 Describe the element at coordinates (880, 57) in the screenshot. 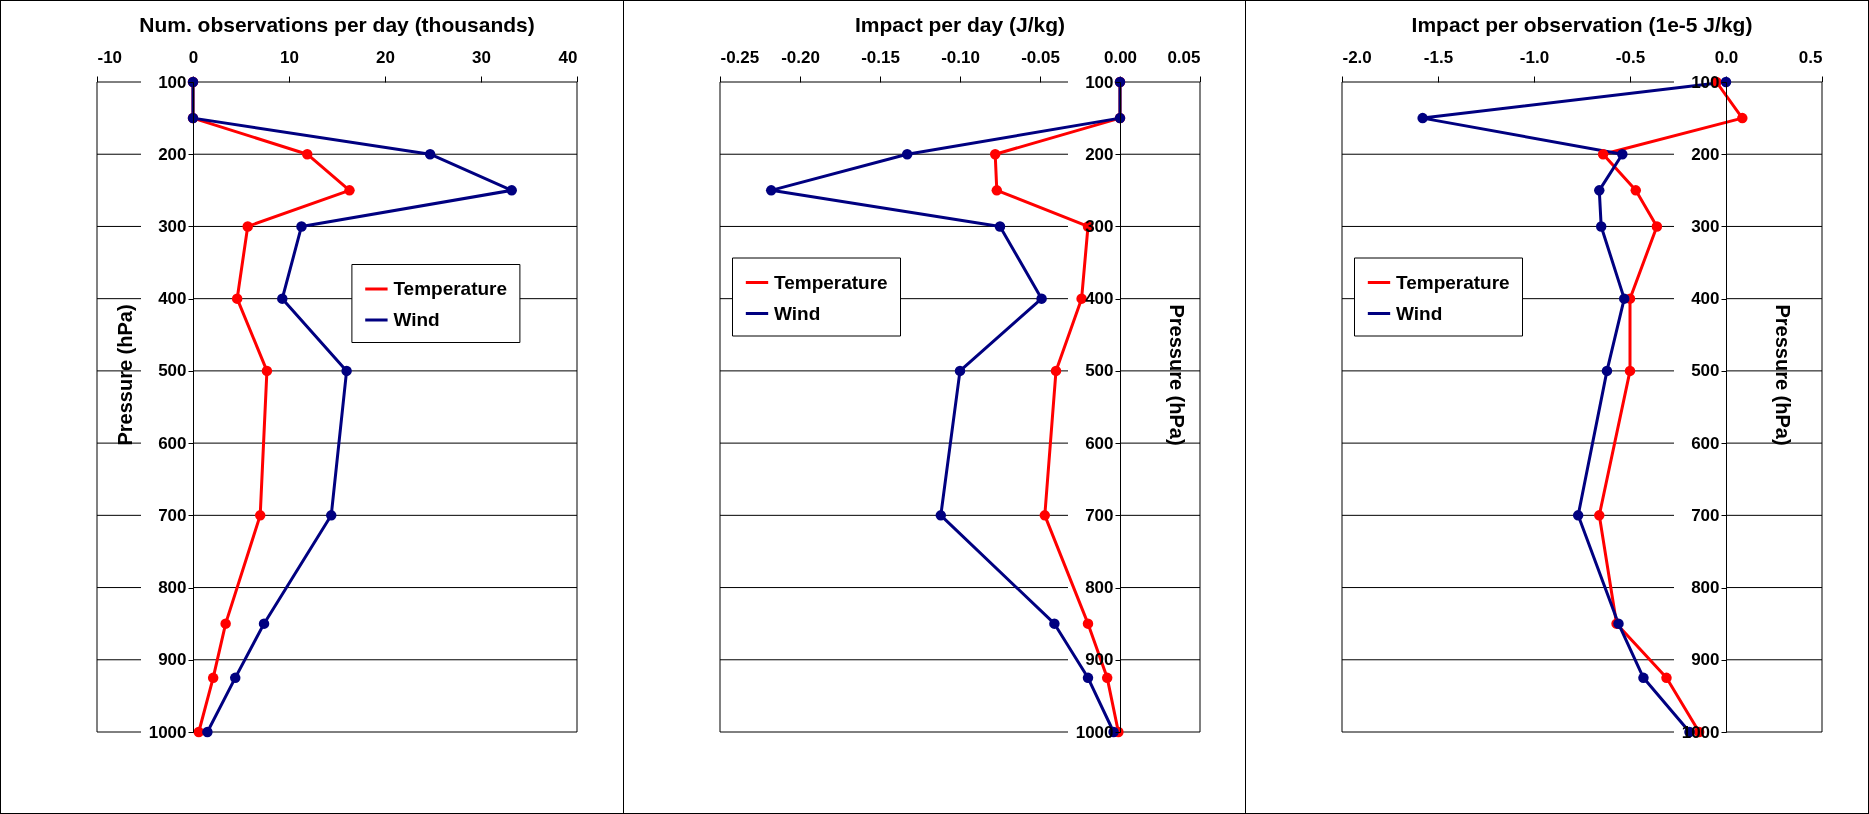

I see `x-tick-label: -0.15` at that location.